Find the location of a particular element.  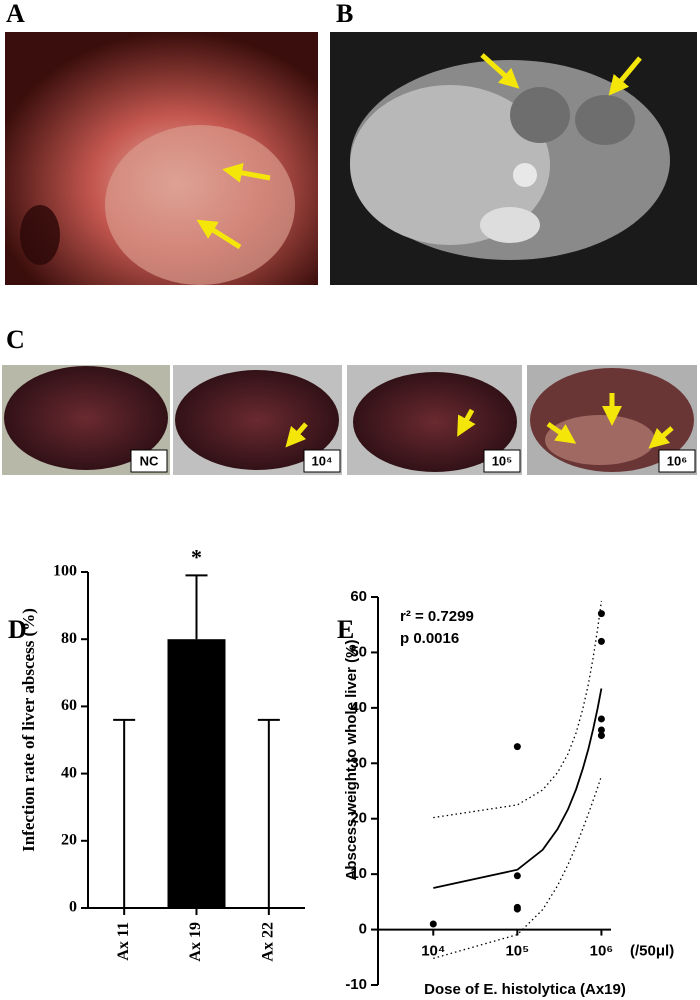

x-tick-label: Ax 19 is located at coordinates (195, 942).